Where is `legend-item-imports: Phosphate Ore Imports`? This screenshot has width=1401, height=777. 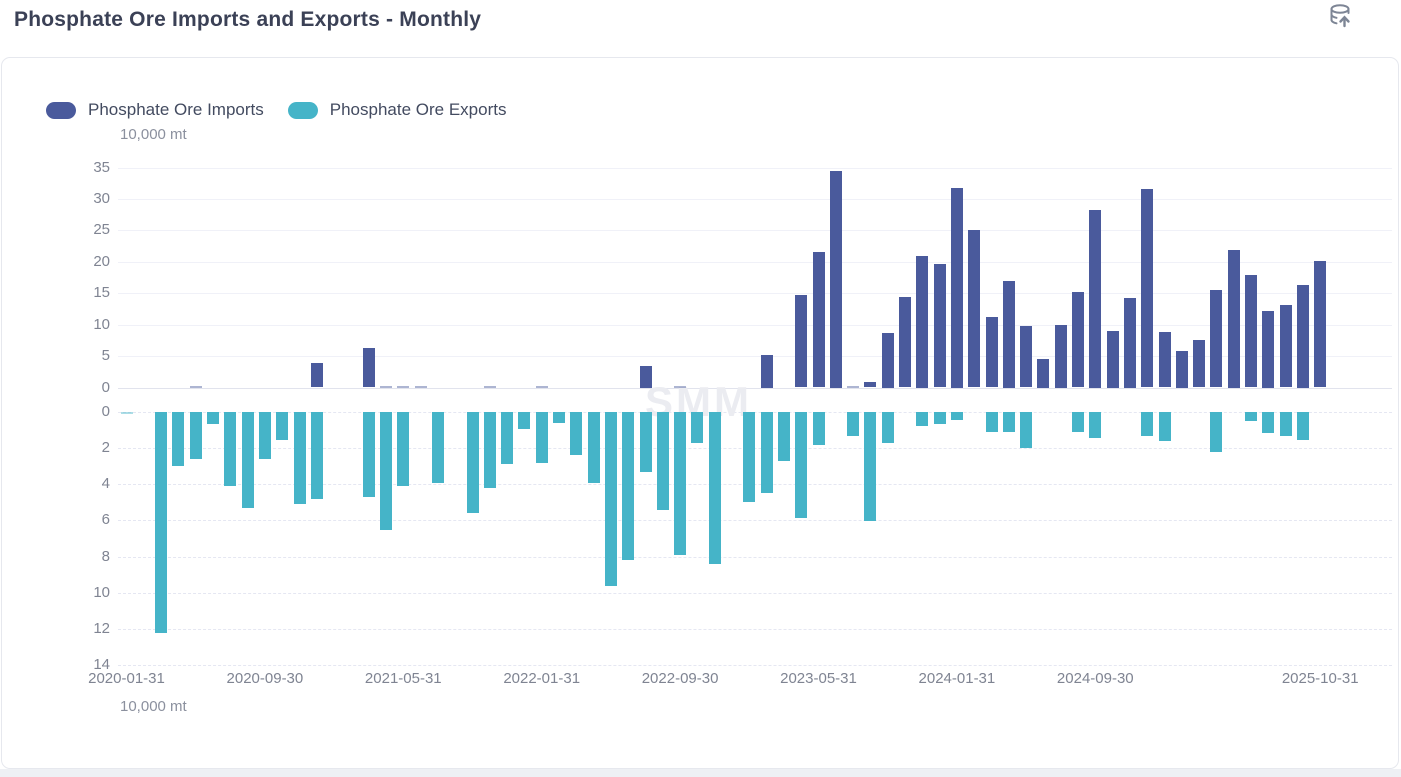
legend-item-imports: Phosphate Ore Imports is located at coordinates (155, 110).